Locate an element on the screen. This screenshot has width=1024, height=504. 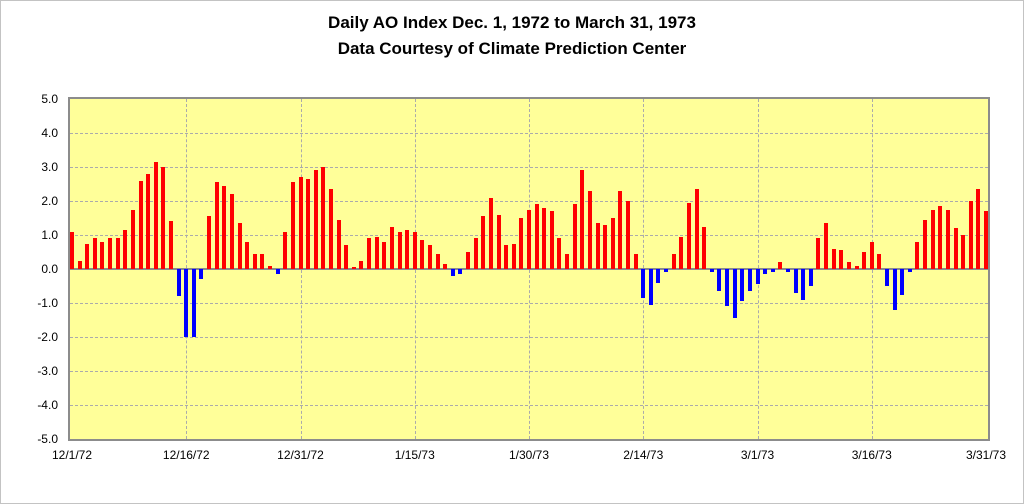
x-tick-label: 3/1/73 is located at coordinates (757, 455).